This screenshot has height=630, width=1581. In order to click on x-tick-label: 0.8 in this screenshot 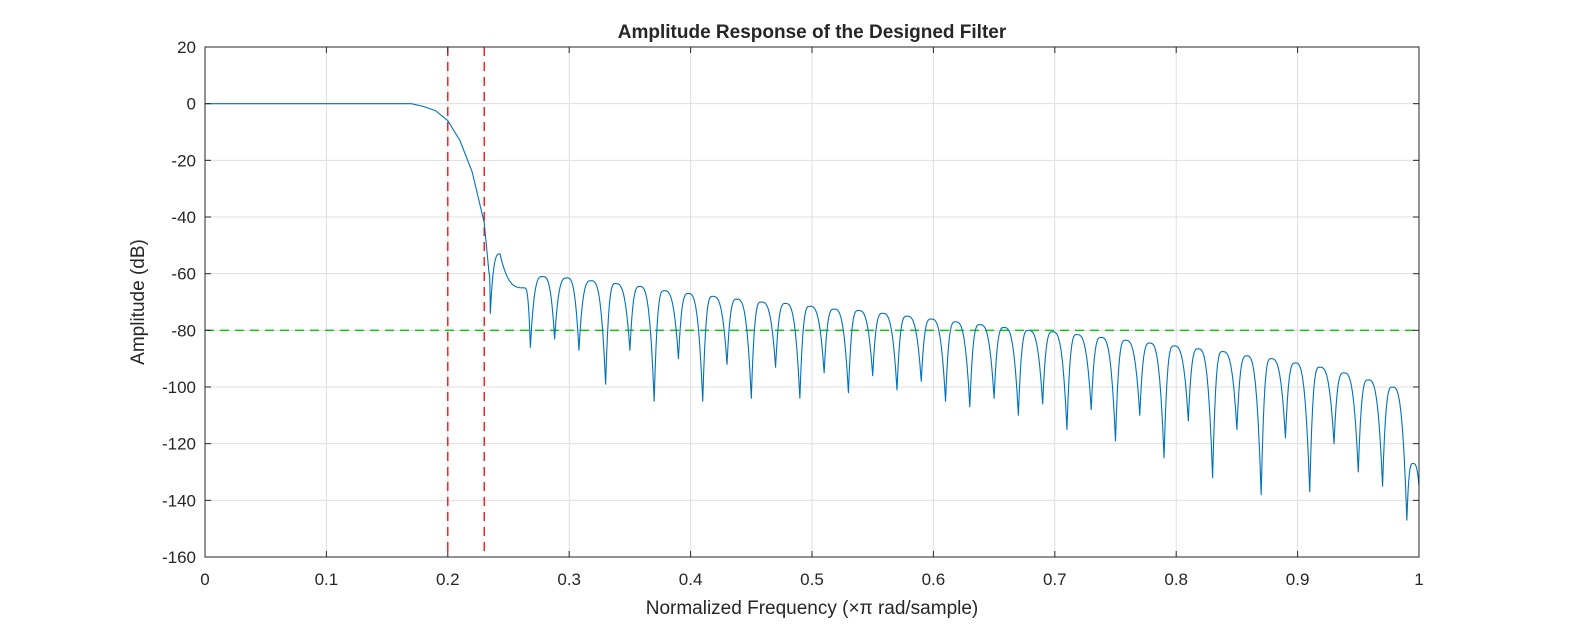, I will do `click(1176, 579)`.